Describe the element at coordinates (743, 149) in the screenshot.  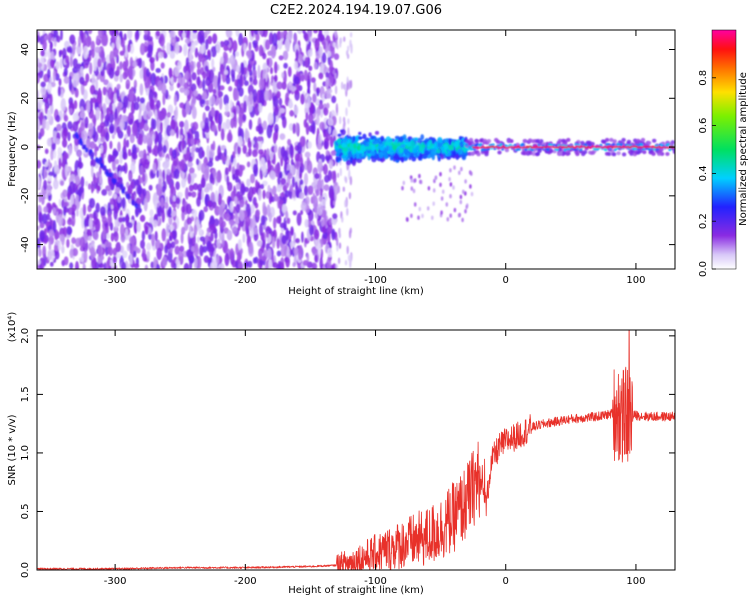
I see `colorbar-label: Normalized spectral amplitude` at that location.